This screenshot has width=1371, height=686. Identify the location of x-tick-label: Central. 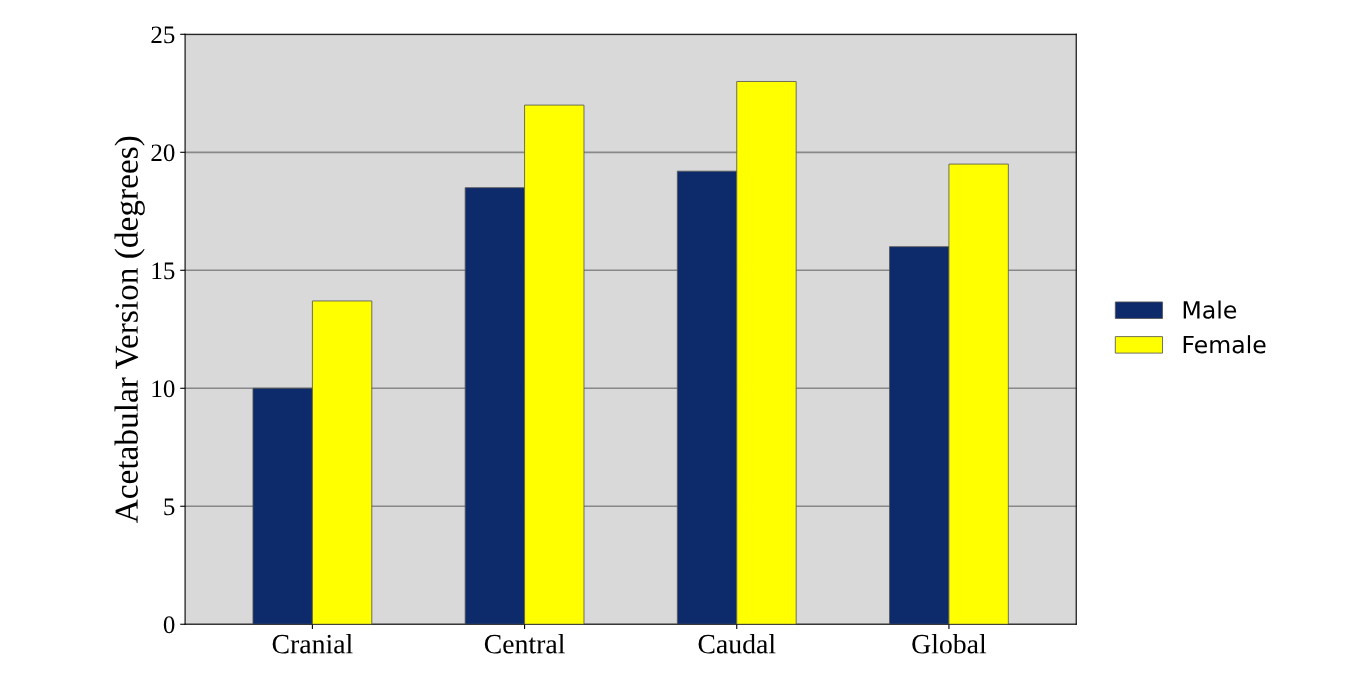
(524, 643).